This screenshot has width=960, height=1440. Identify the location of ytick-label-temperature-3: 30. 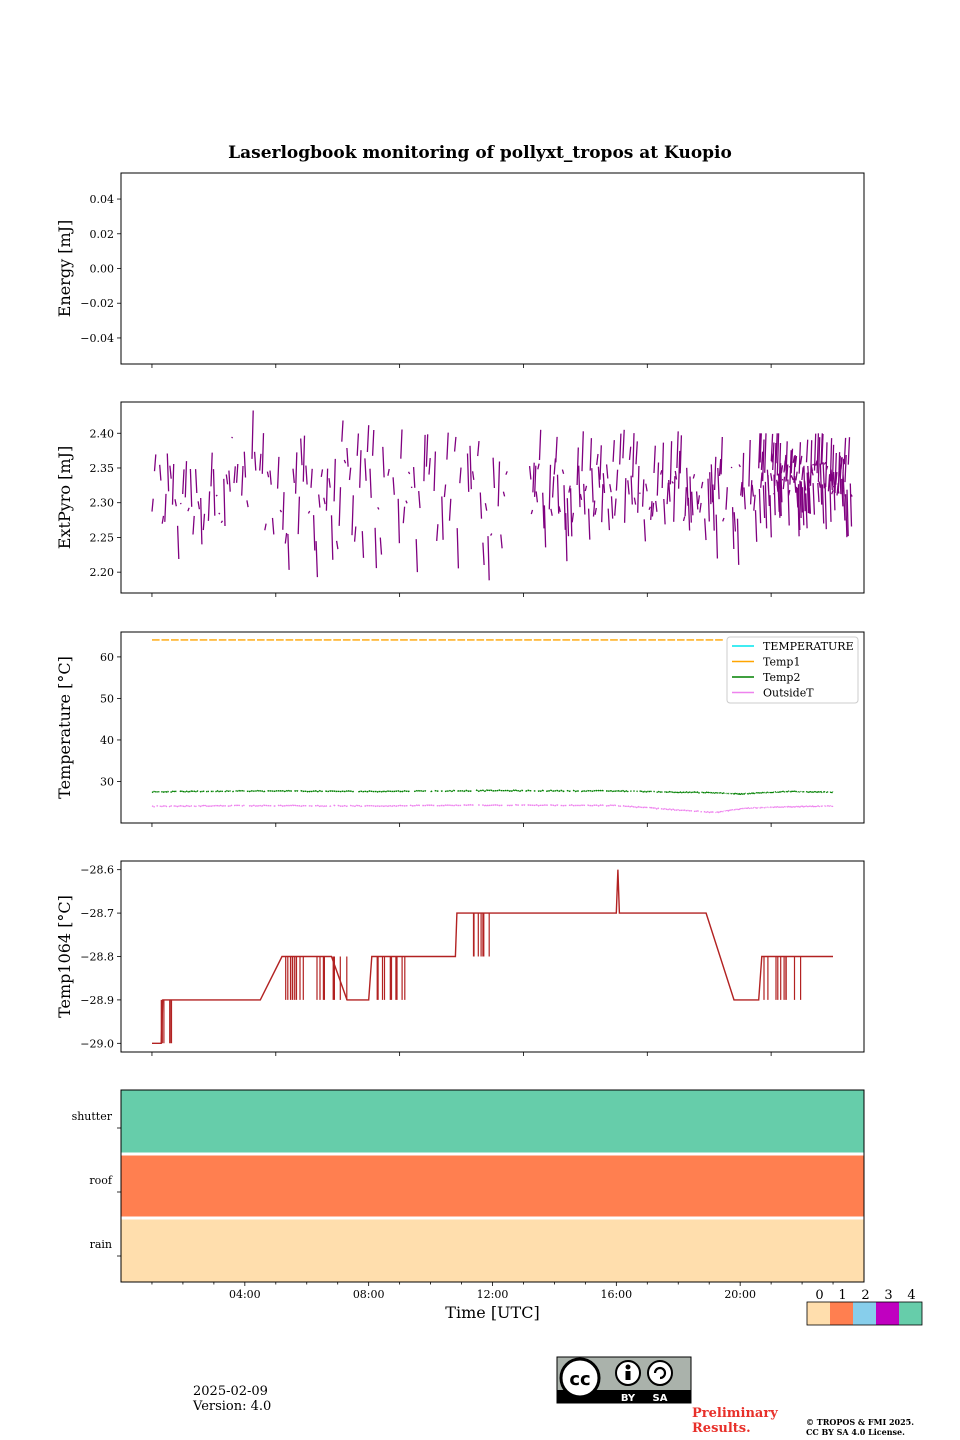
(107, 781).